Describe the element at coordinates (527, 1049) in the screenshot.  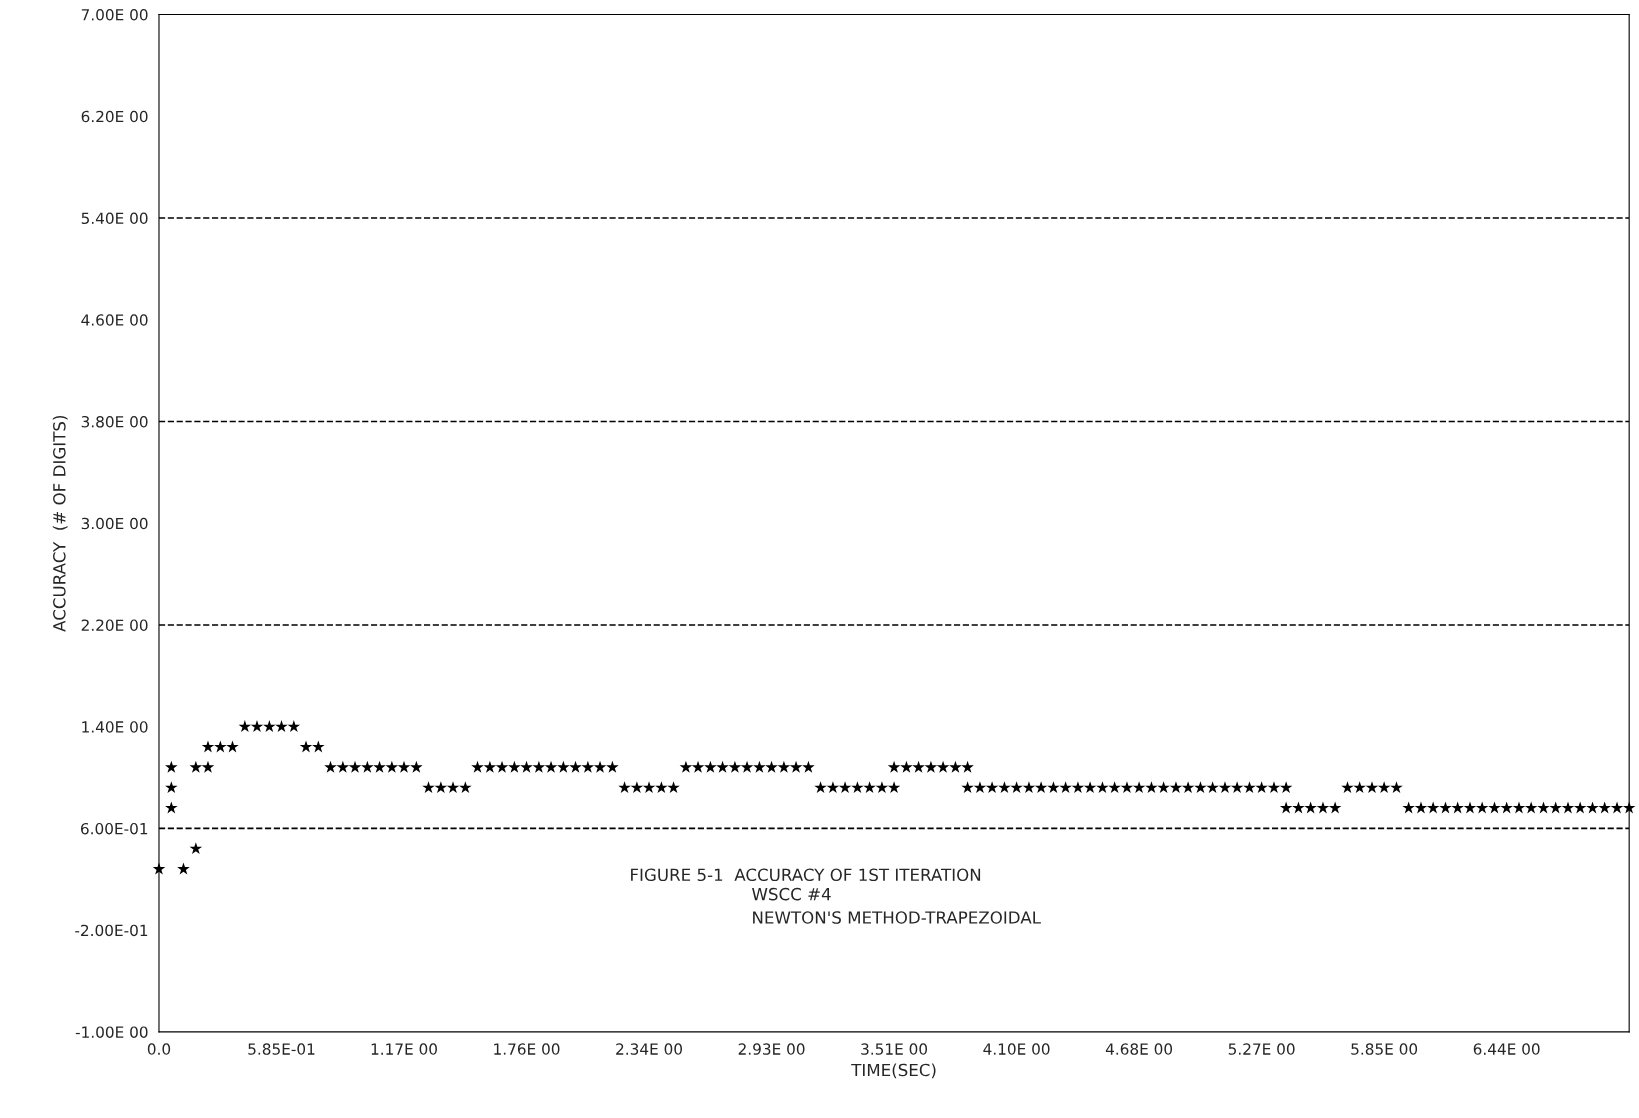
I see `x-tick-label: 1.76E 00` at that location.